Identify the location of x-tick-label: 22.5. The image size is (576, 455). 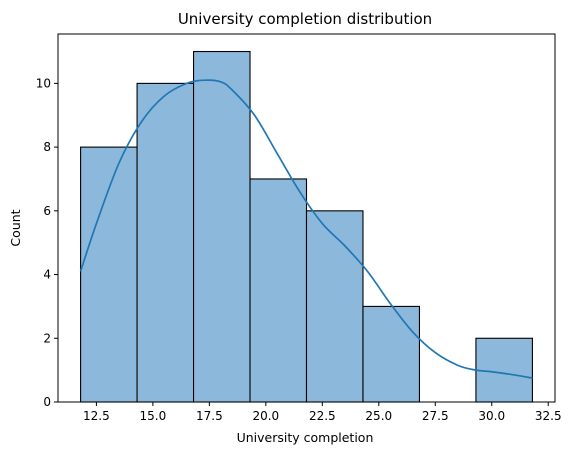
(322, 416).